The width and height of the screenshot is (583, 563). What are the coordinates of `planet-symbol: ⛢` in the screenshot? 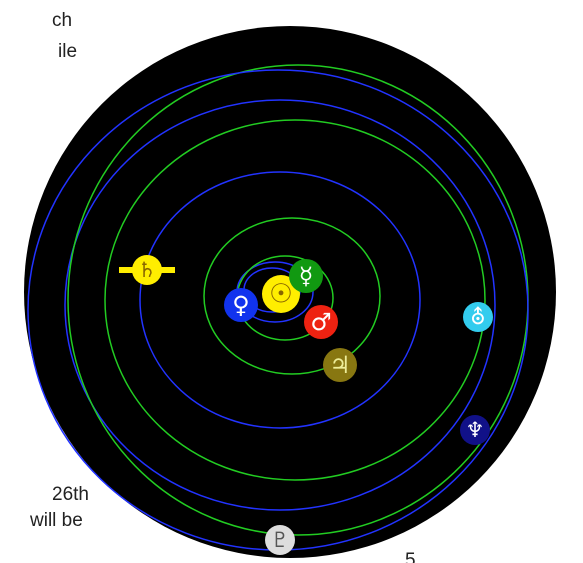 It's located at (477, 317).